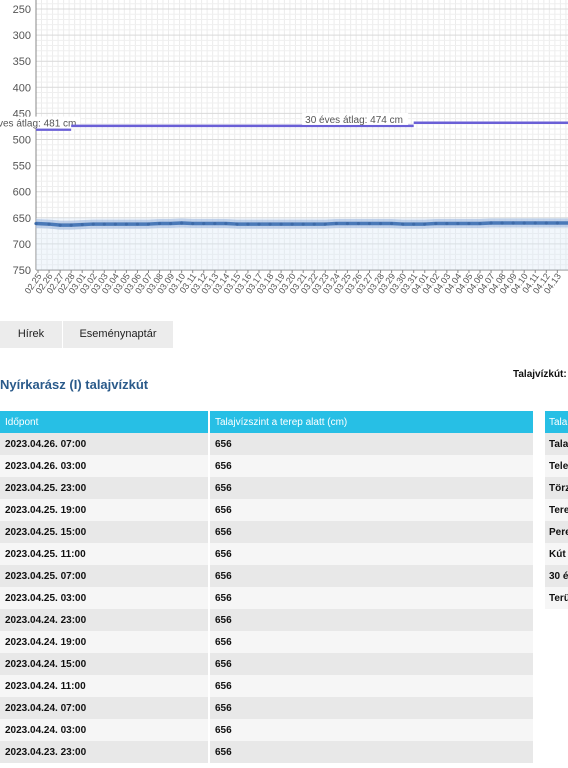  I want to click on table-row: 2023.04.25. 15:00 656, so click(267, 532).